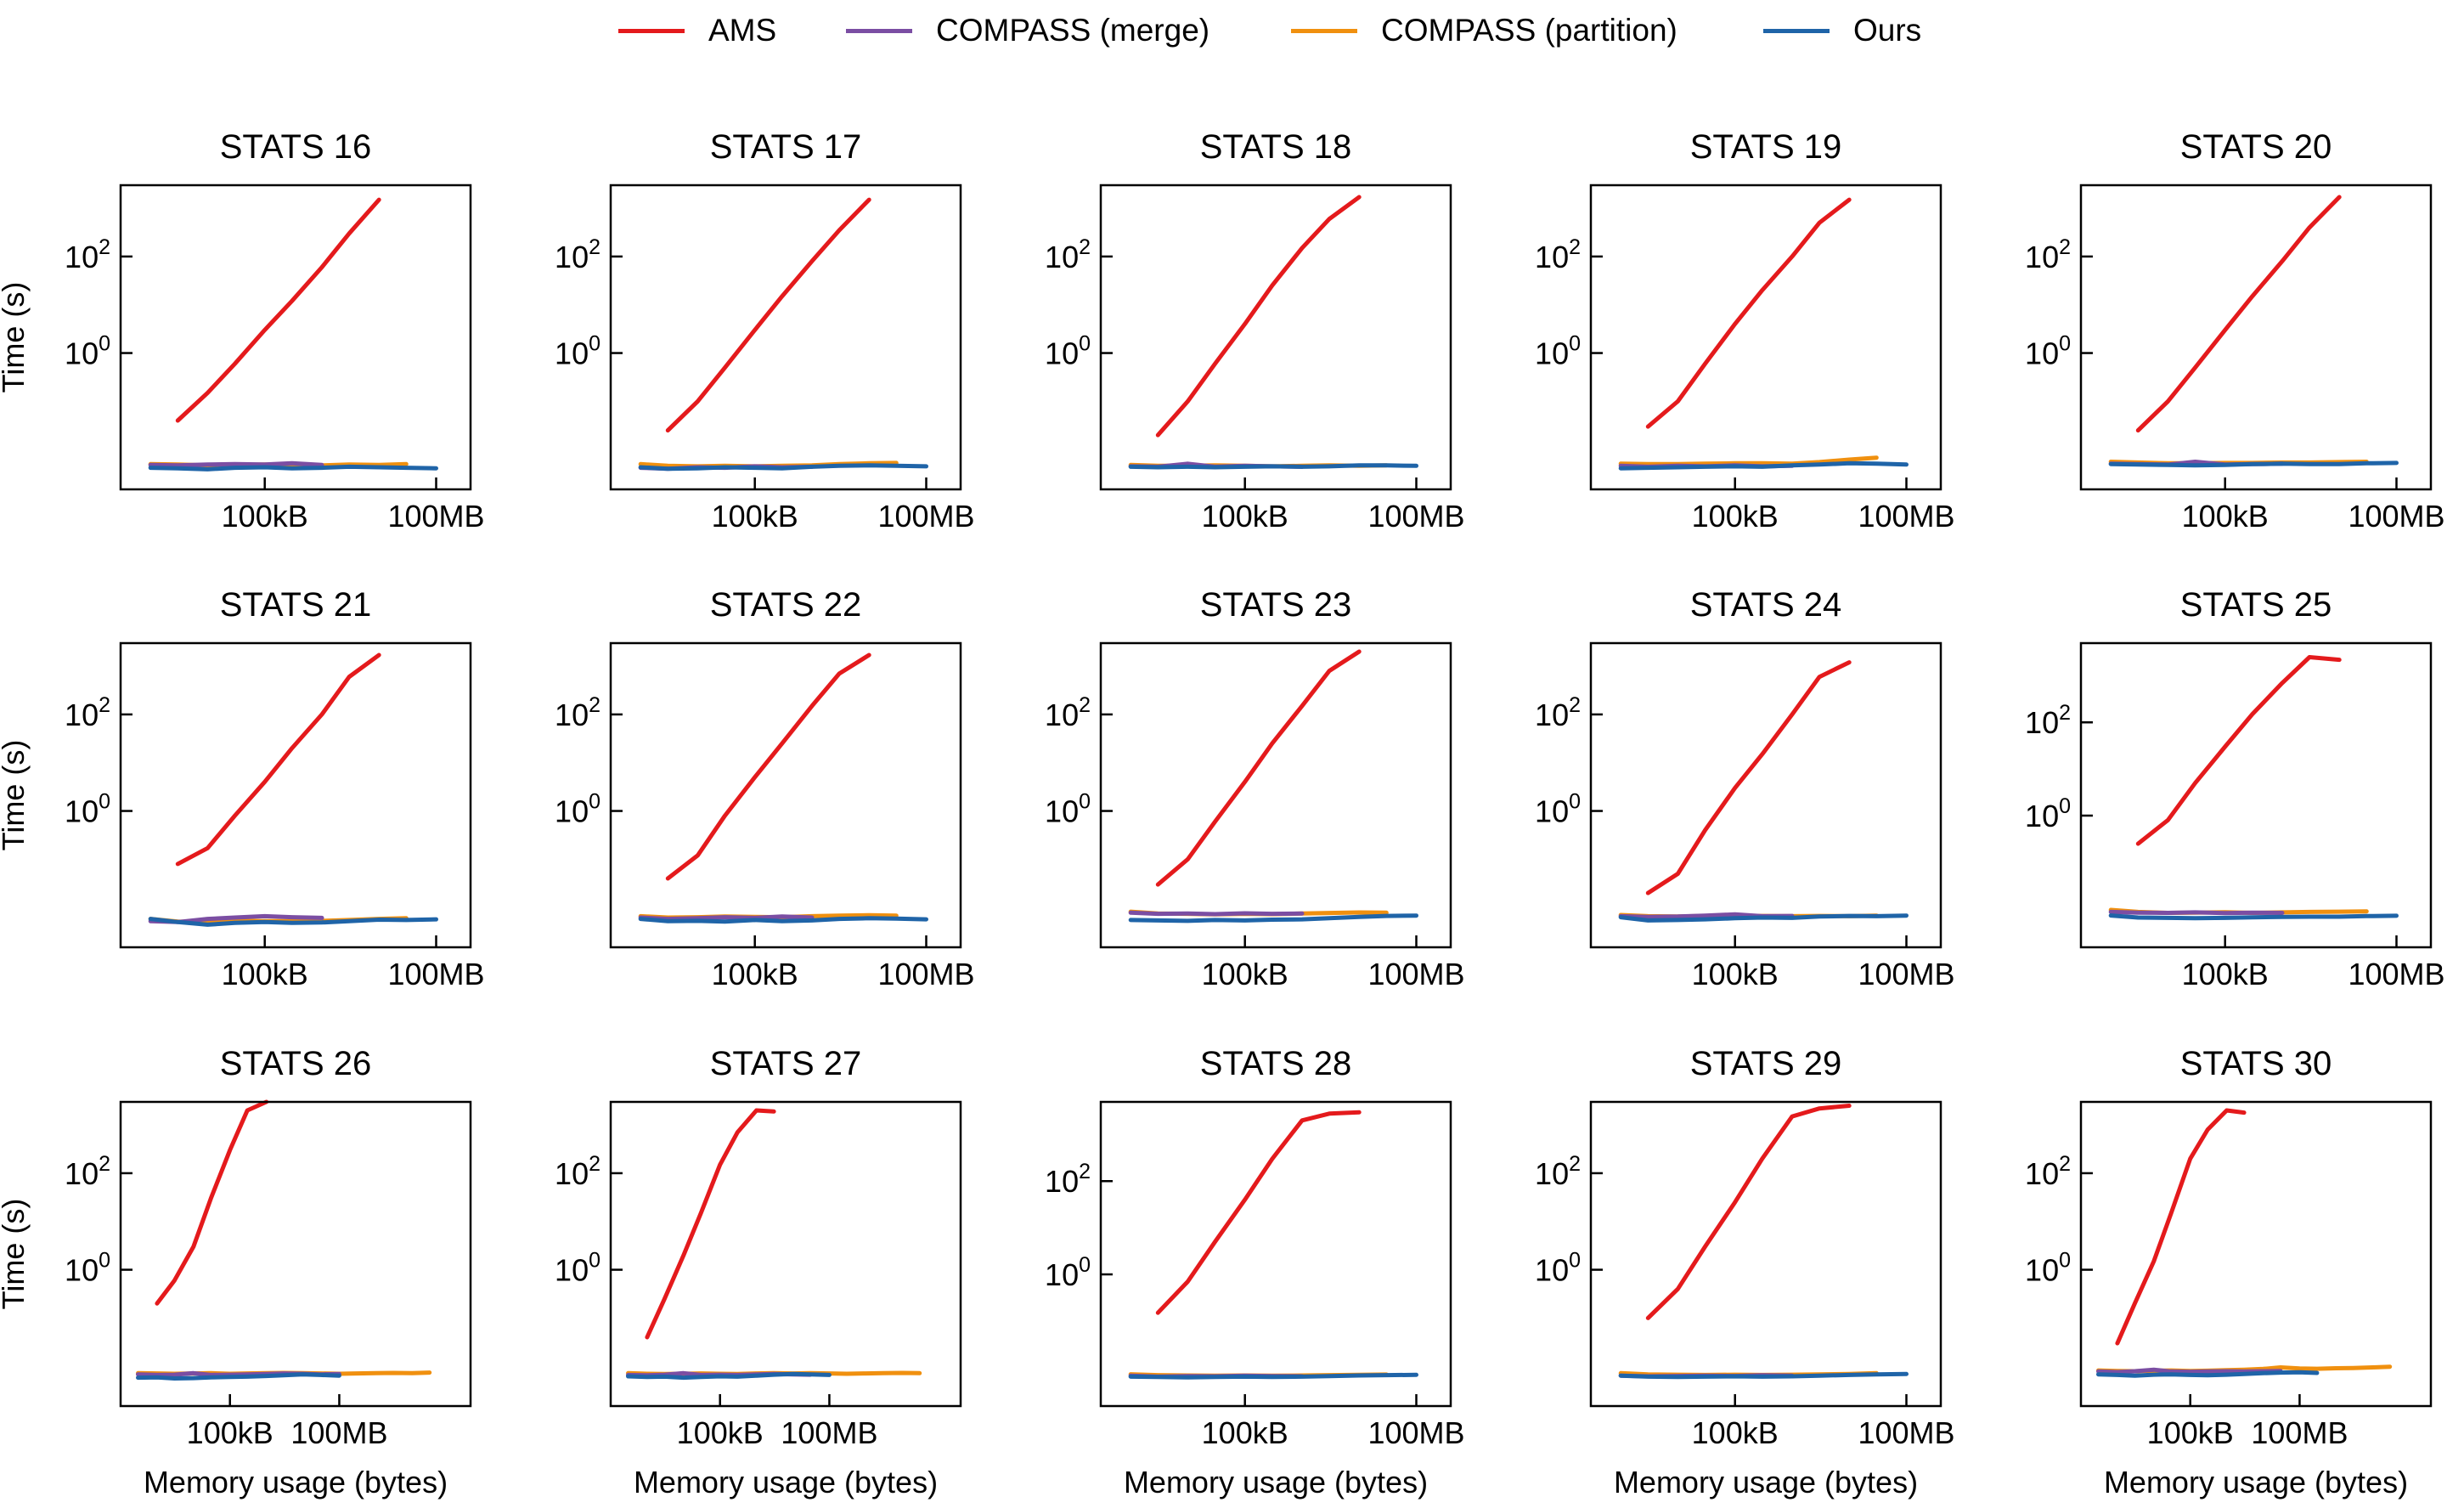 The height and width of the screenshot is (1508, 2464). What do you see at coordinates (15, 796) in the screenshot?
I see `y-axis-label: Time (s)` at bounding box center [15, 796].